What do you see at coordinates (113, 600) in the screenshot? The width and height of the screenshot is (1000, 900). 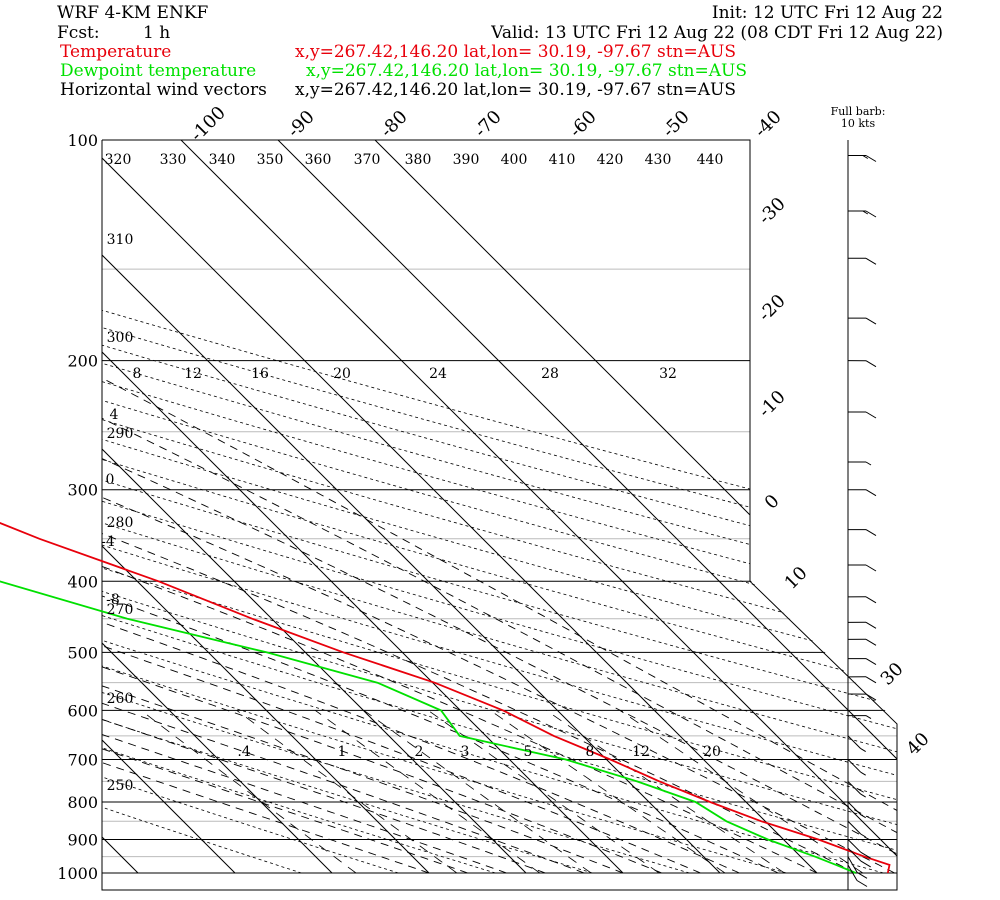 I see `thetae-label: -8` at bounding box center [113, 600].